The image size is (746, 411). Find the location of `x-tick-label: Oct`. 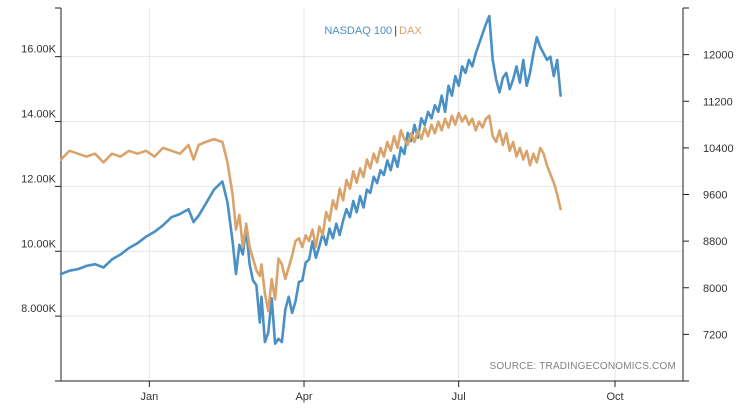

x-tick-label: Oct is located at coordinates (614, 397).